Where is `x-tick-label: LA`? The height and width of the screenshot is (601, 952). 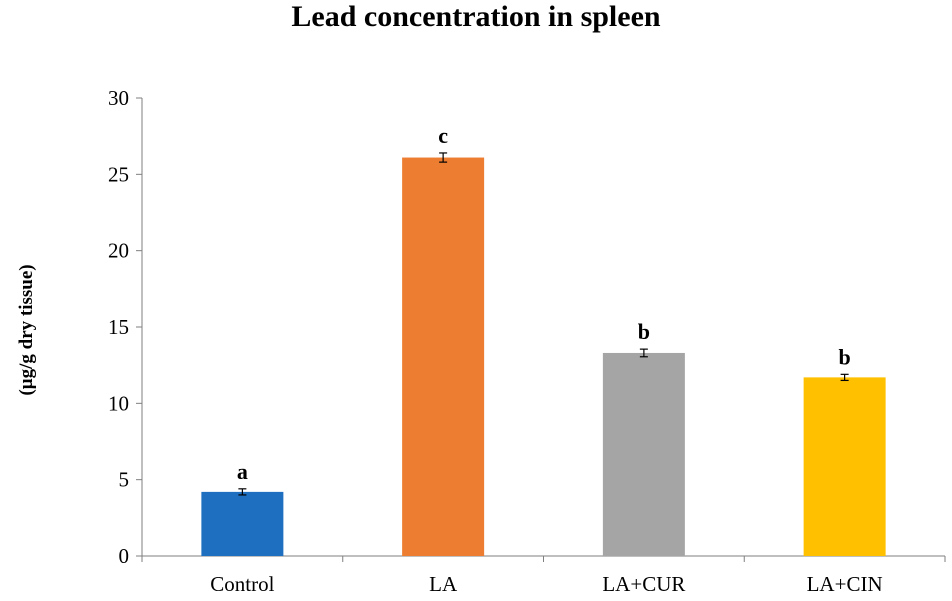
x-tick-label: LA is located at coordinates (443, 584).